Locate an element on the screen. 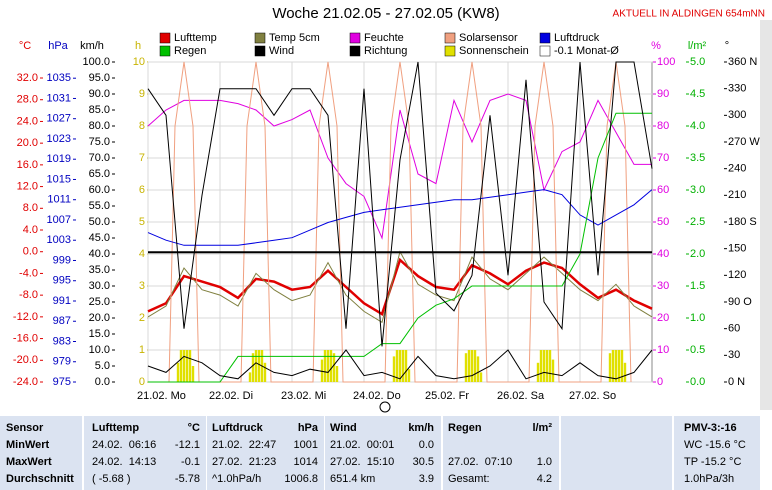 The height and width of the screenshot is (490, 772). y-tick-label: 1011 is located at coordinates (59, 200).